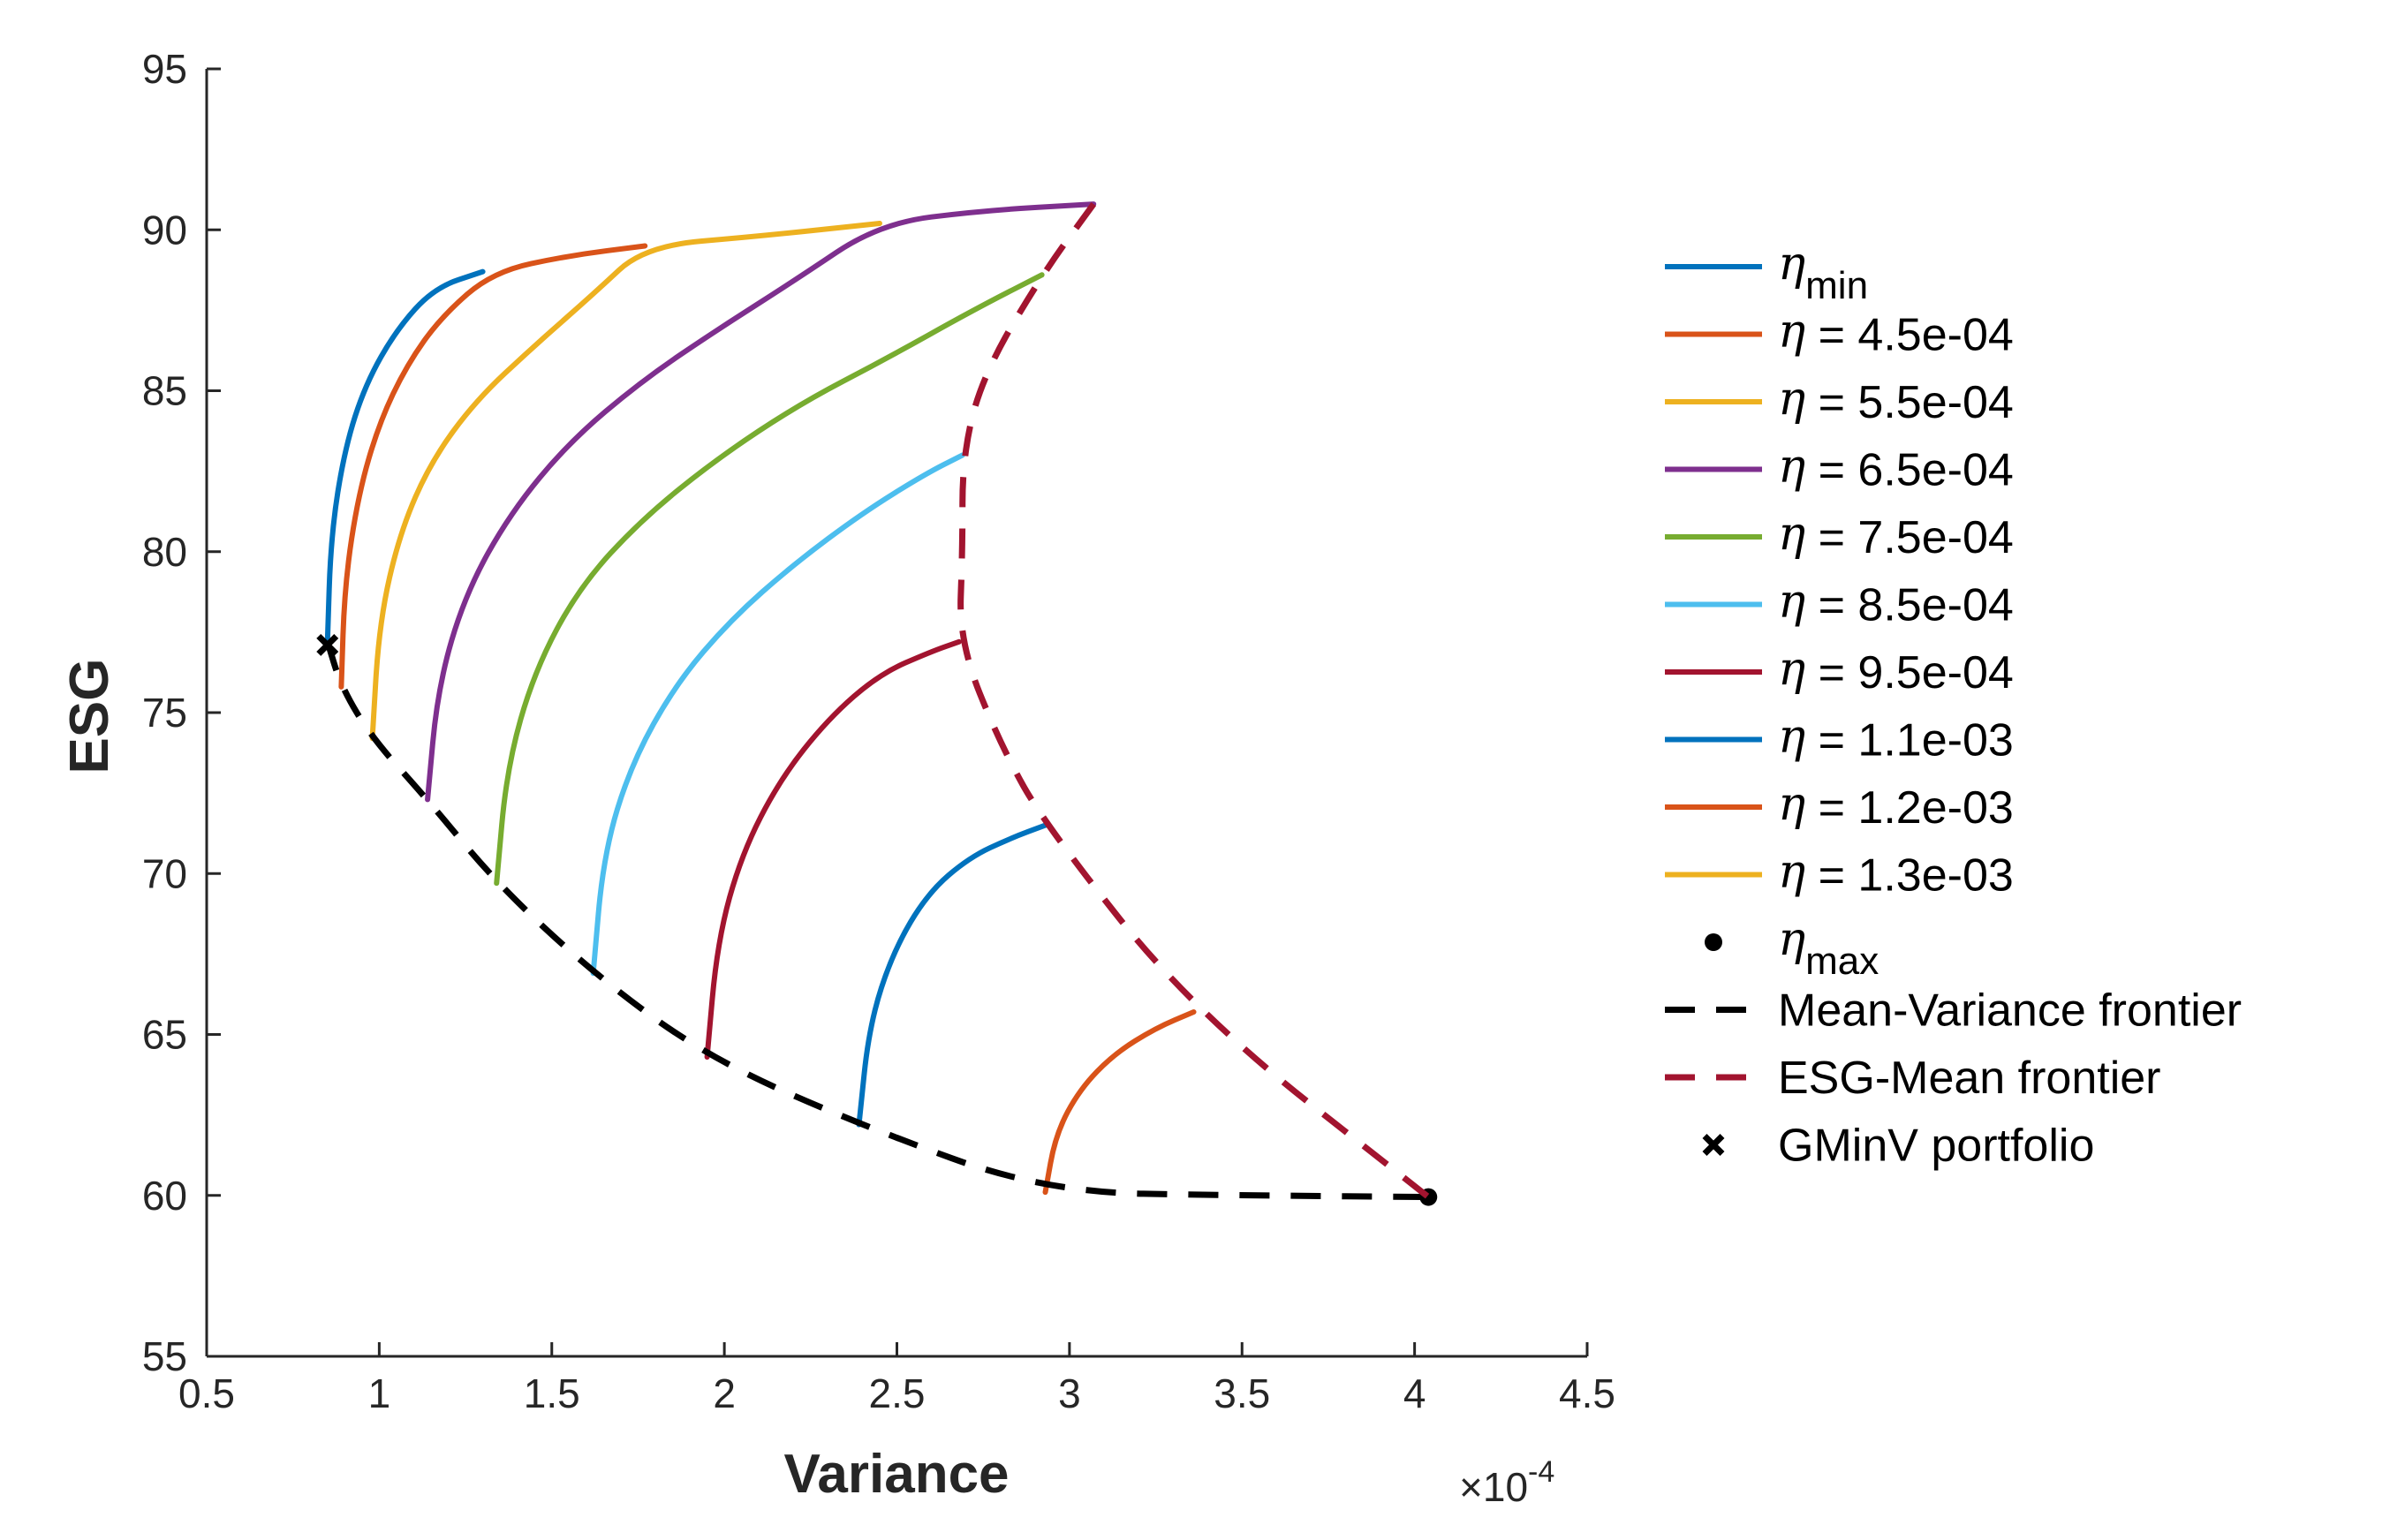 The width and height of the screenshot is (2390, 1540). What do you see at coordinates (1823, 272) in the screenshot?
I see `legend-label: ηmin` at bounding box center [1823, 272].